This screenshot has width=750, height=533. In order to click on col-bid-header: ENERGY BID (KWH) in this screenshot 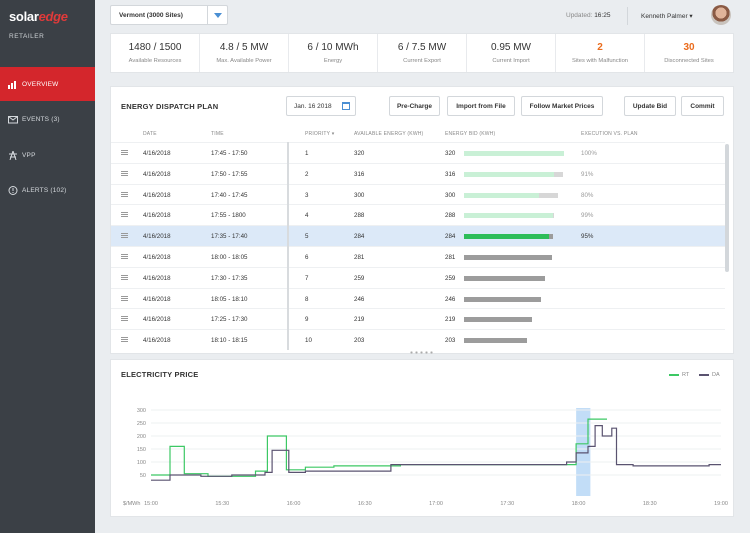, I will do `click(470, 134)`.